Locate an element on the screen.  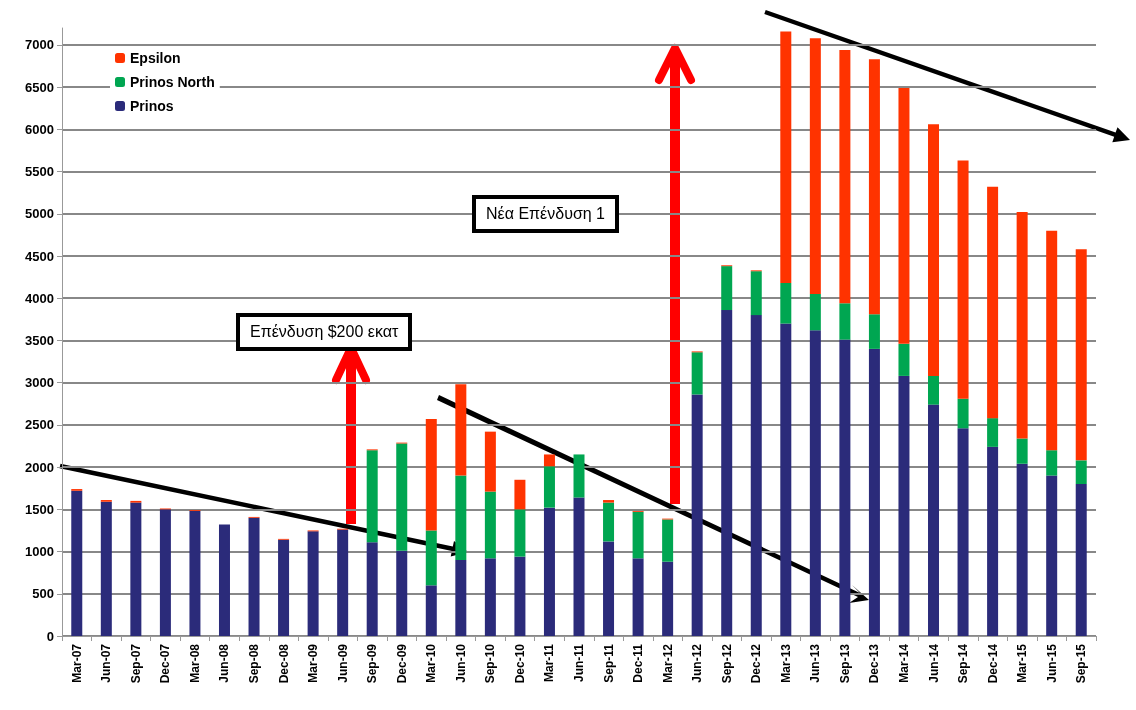
x-tick-label: Dec-12 is located at coordinates (756, 663).